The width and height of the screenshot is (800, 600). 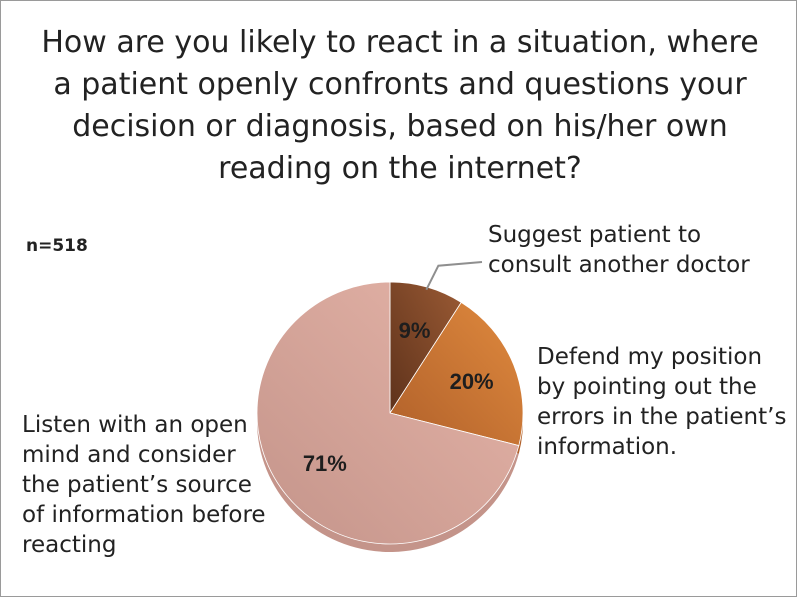 What do you see at coordinates (472, 381) in the screenshot?
I see `value-label-defend-position: 20%` at bounding box center [472, 381].